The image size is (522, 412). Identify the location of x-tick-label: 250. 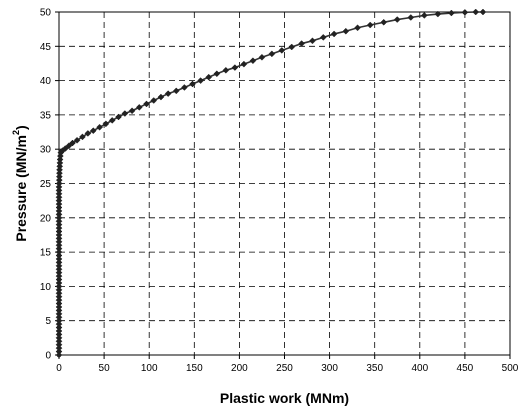
(284, 368).